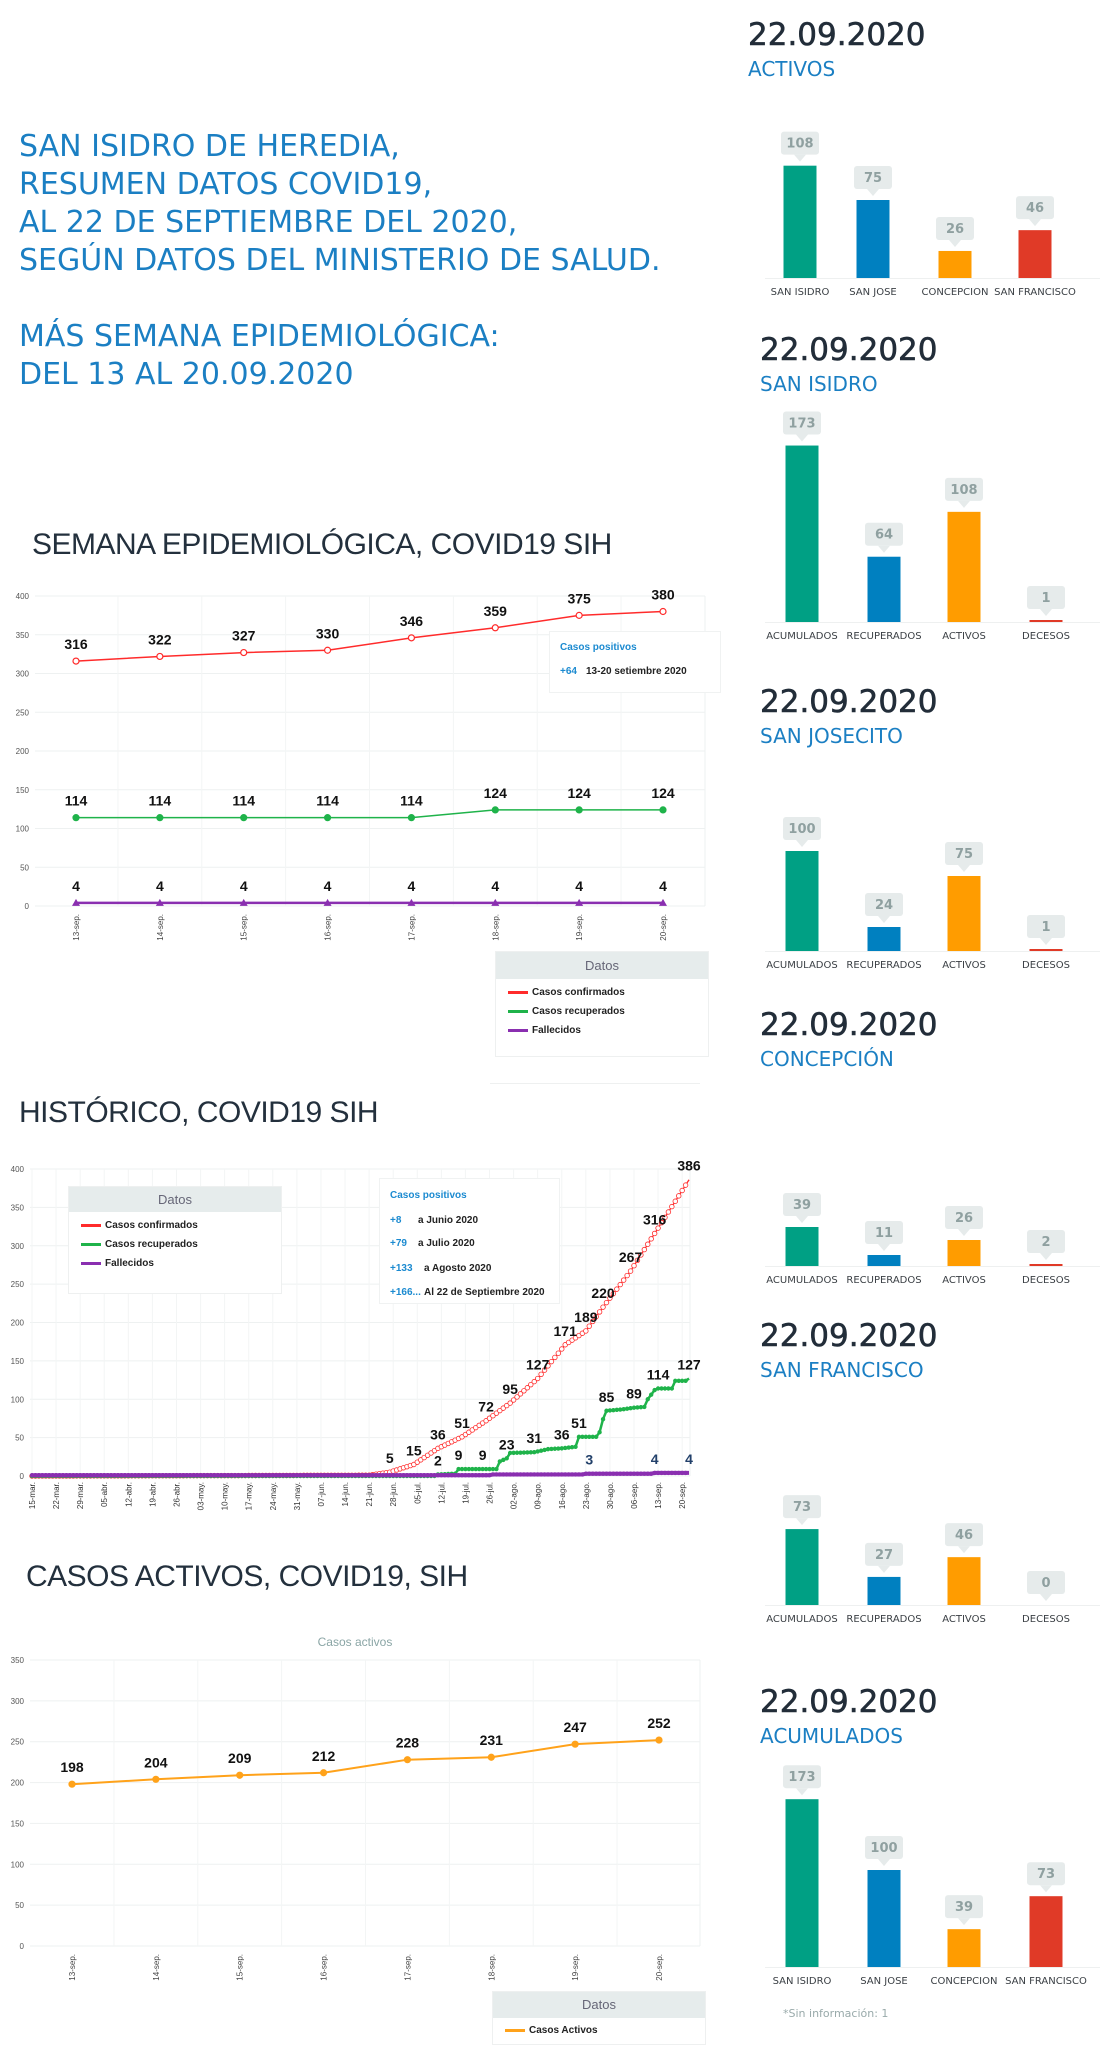 The height and width of the screenshot is (2048, 1100). Describe the element at coordinates (1035, 208) in the screenshot. I see `bar-value-label: 46` at that location.